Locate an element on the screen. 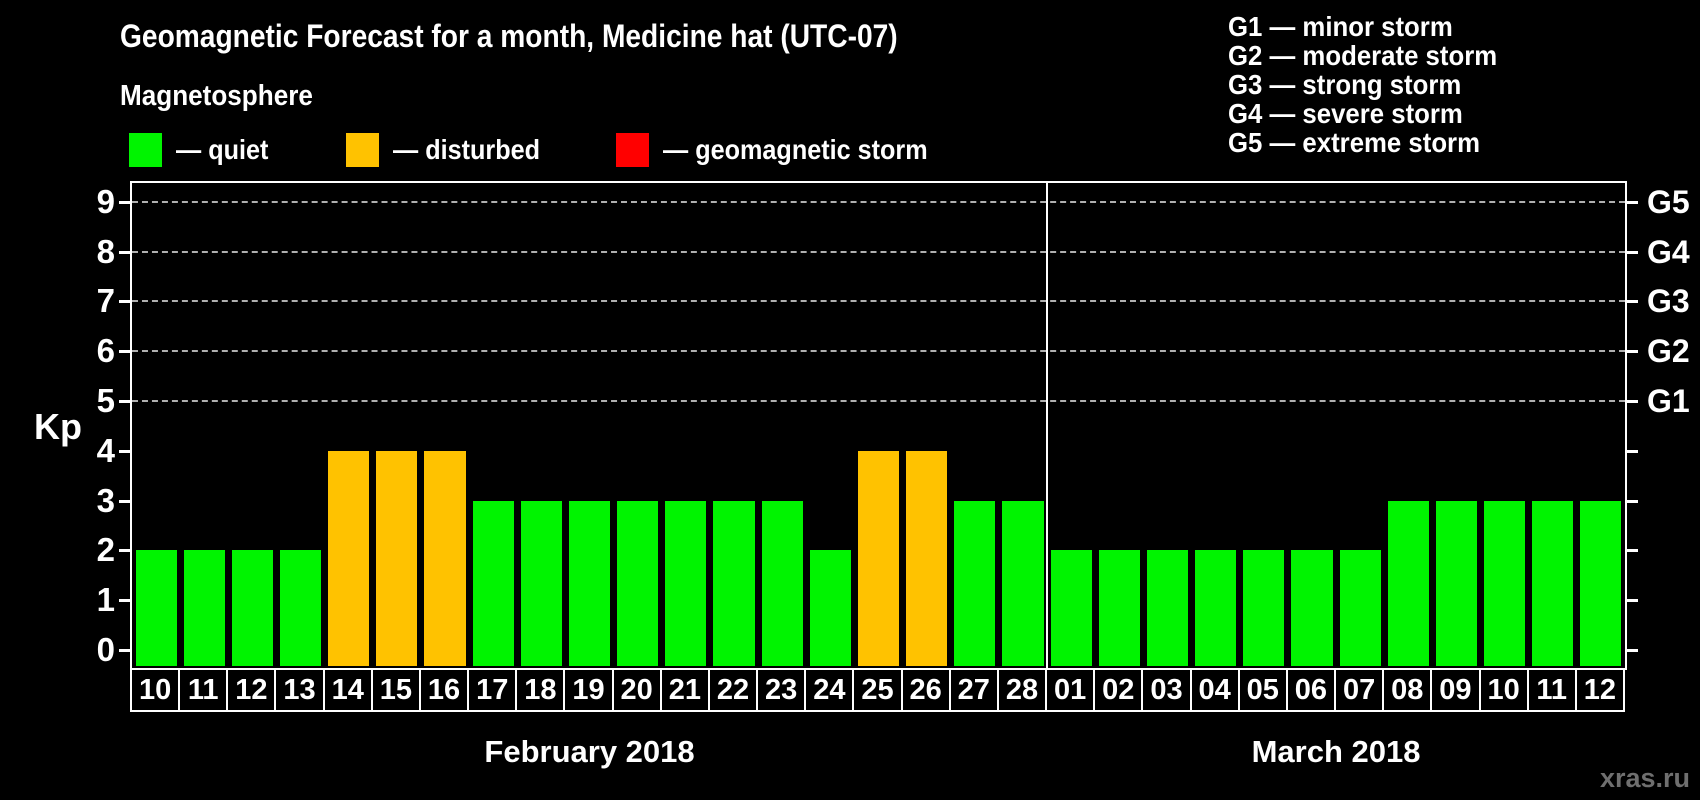 The height and width of the screenshot is (800, 1700). day-label-cell: 10 is located at coordinates (1503, 690).